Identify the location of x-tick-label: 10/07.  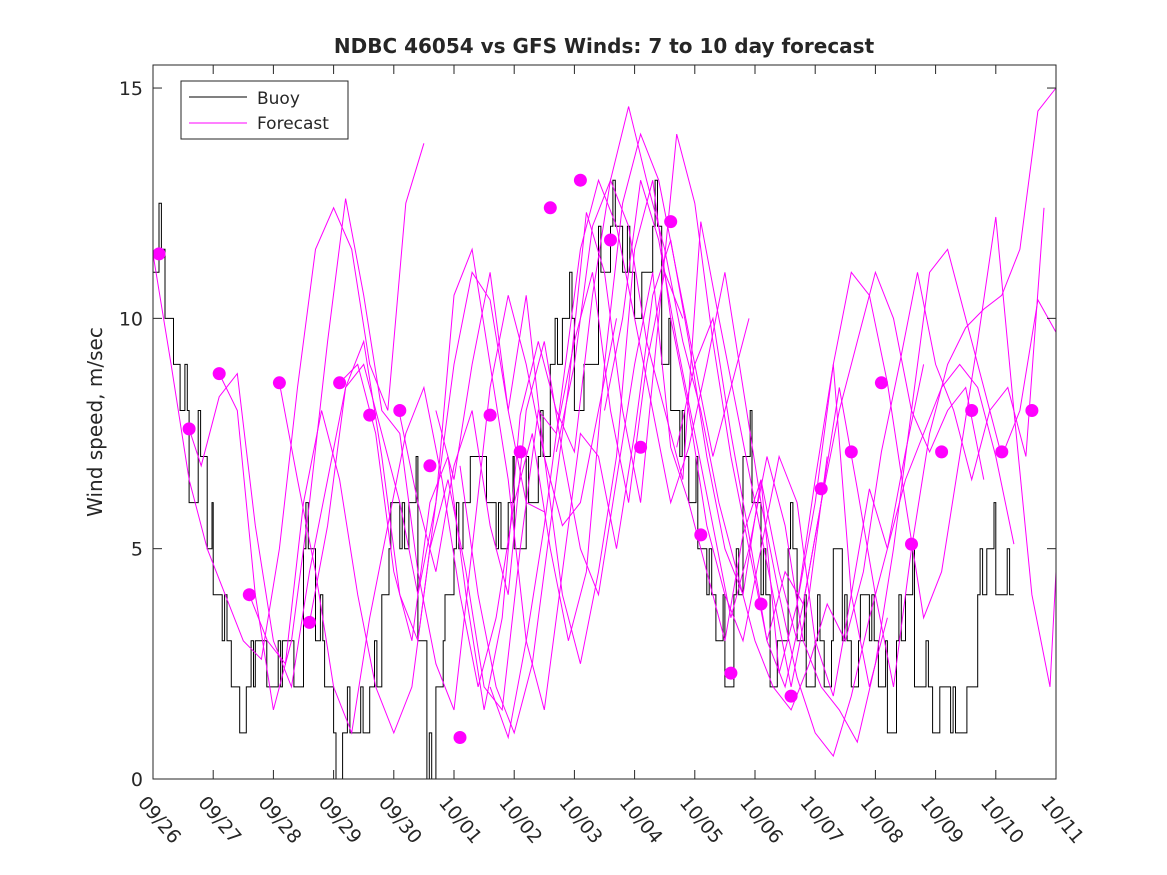
(821, 820).